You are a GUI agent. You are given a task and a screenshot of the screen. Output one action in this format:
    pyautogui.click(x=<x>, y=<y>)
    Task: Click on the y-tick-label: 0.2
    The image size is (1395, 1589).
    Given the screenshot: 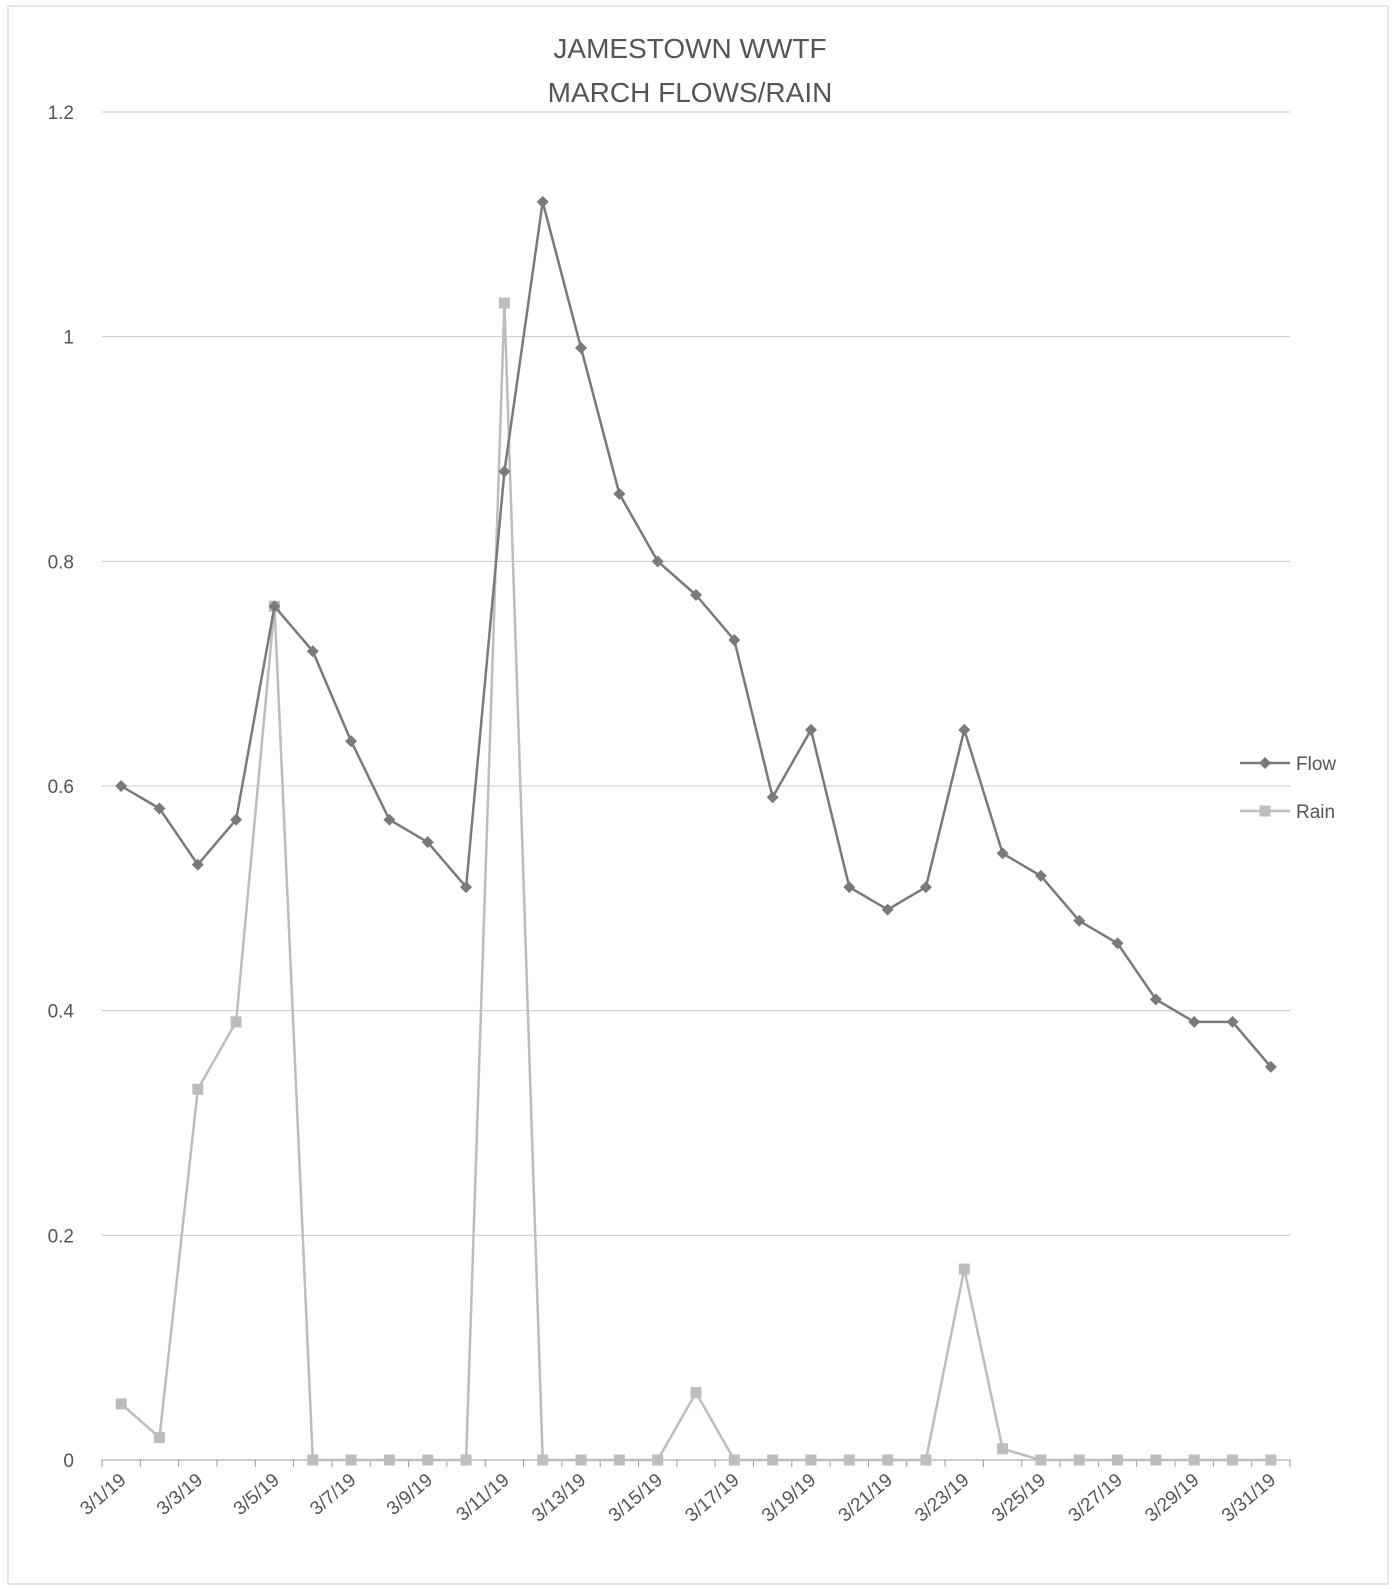 What is the action you would take?
    pyautogui.click(x=61, y=1236)
    